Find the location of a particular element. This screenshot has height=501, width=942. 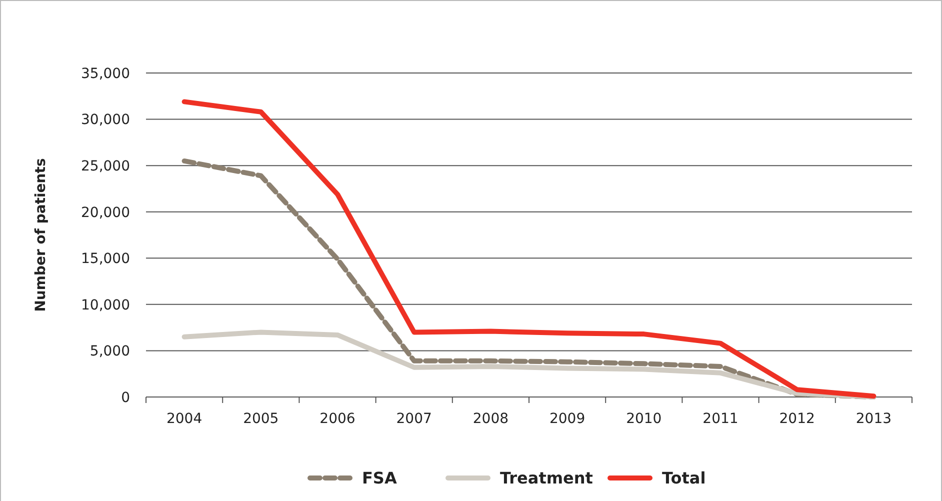

x-tick-label: 2010 is located at coordinates (644, 419).